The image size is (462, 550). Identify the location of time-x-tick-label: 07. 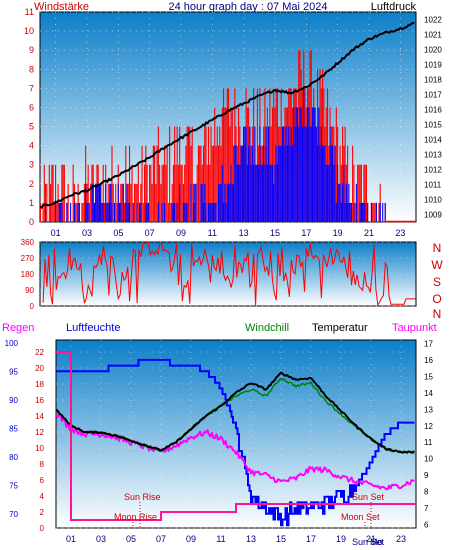
(150, 233).